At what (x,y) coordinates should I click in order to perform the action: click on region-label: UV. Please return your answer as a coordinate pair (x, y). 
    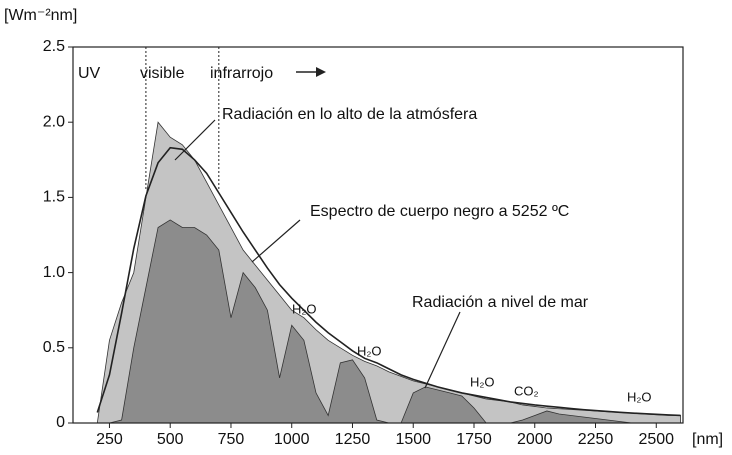
    Looking at the image, I should click on (89, 73).